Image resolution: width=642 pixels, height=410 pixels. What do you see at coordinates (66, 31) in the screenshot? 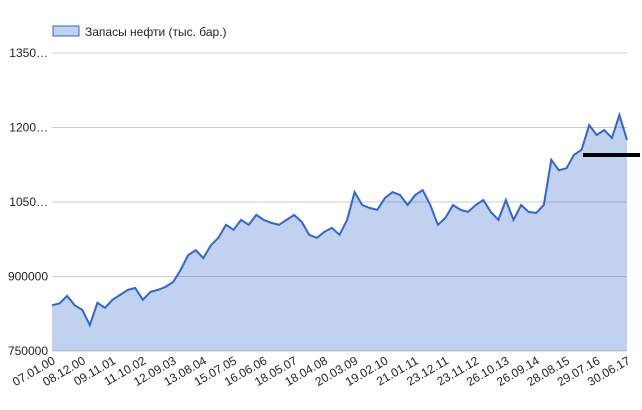
I see `legend-swatch` at bounding box center [66, 31].